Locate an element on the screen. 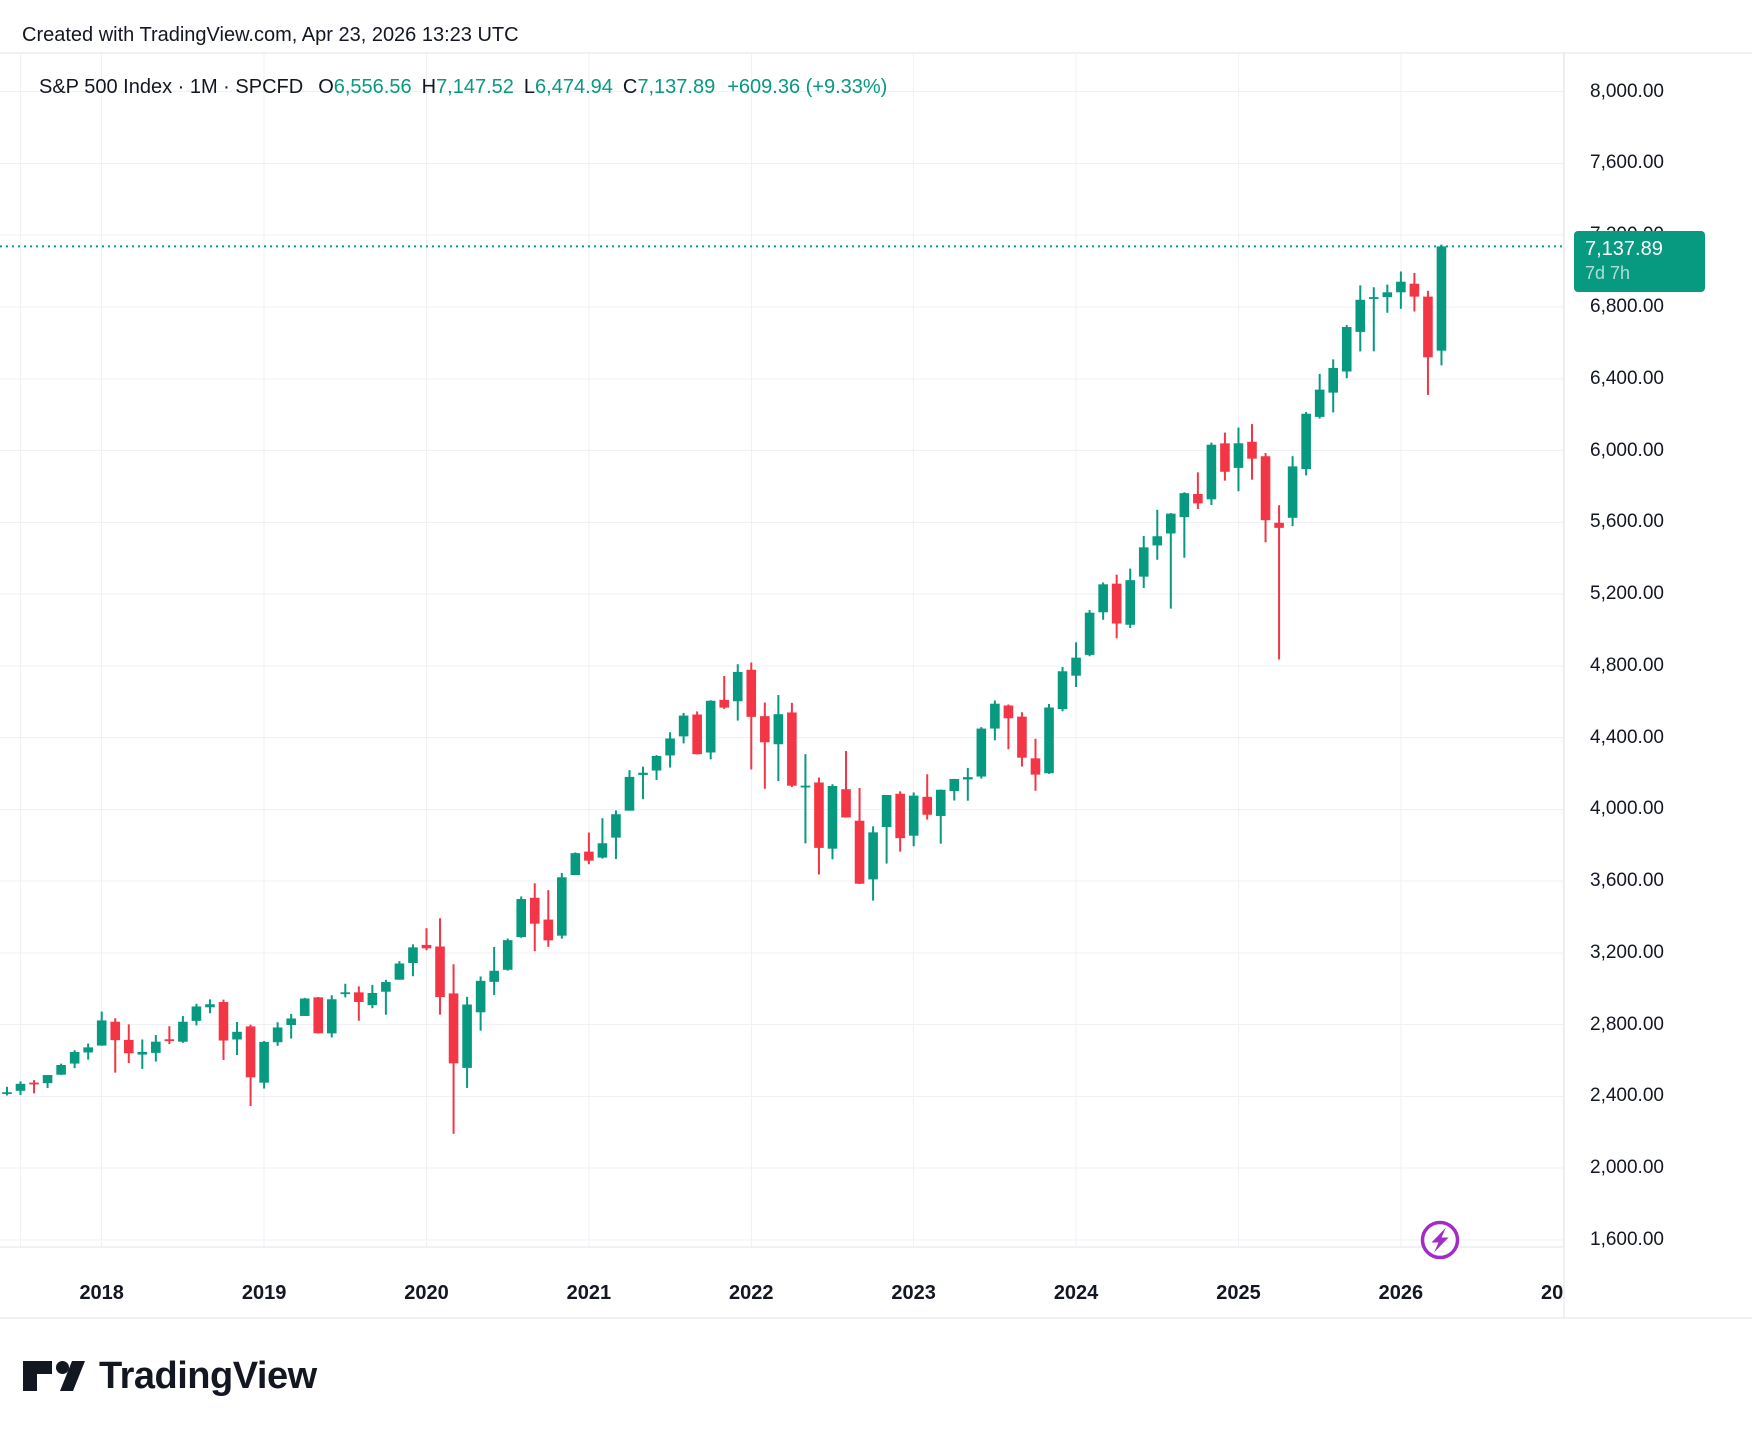 The height and width of the screenshot is (1440, 1752). price-axis-label: 2,400.00 is located at coordinates (1627, 1096).